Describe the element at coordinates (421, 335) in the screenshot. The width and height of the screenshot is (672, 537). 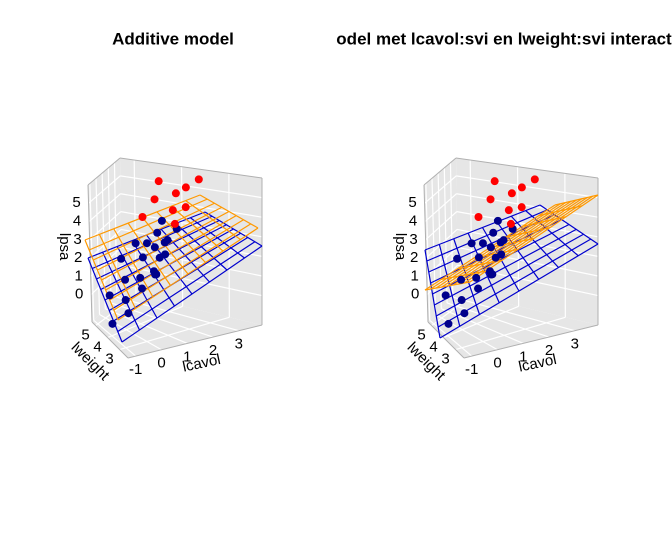
I see `y-tick-label: 5` at that location.